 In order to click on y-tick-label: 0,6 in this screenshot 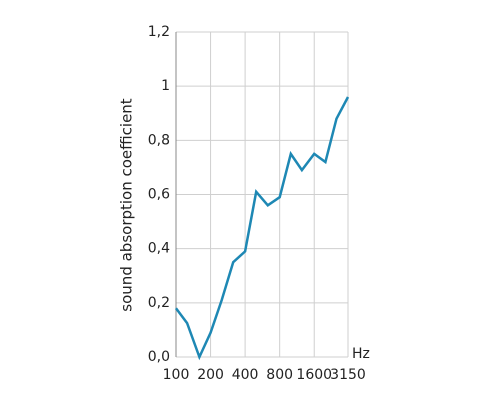, I will do `click(159, 195)`.